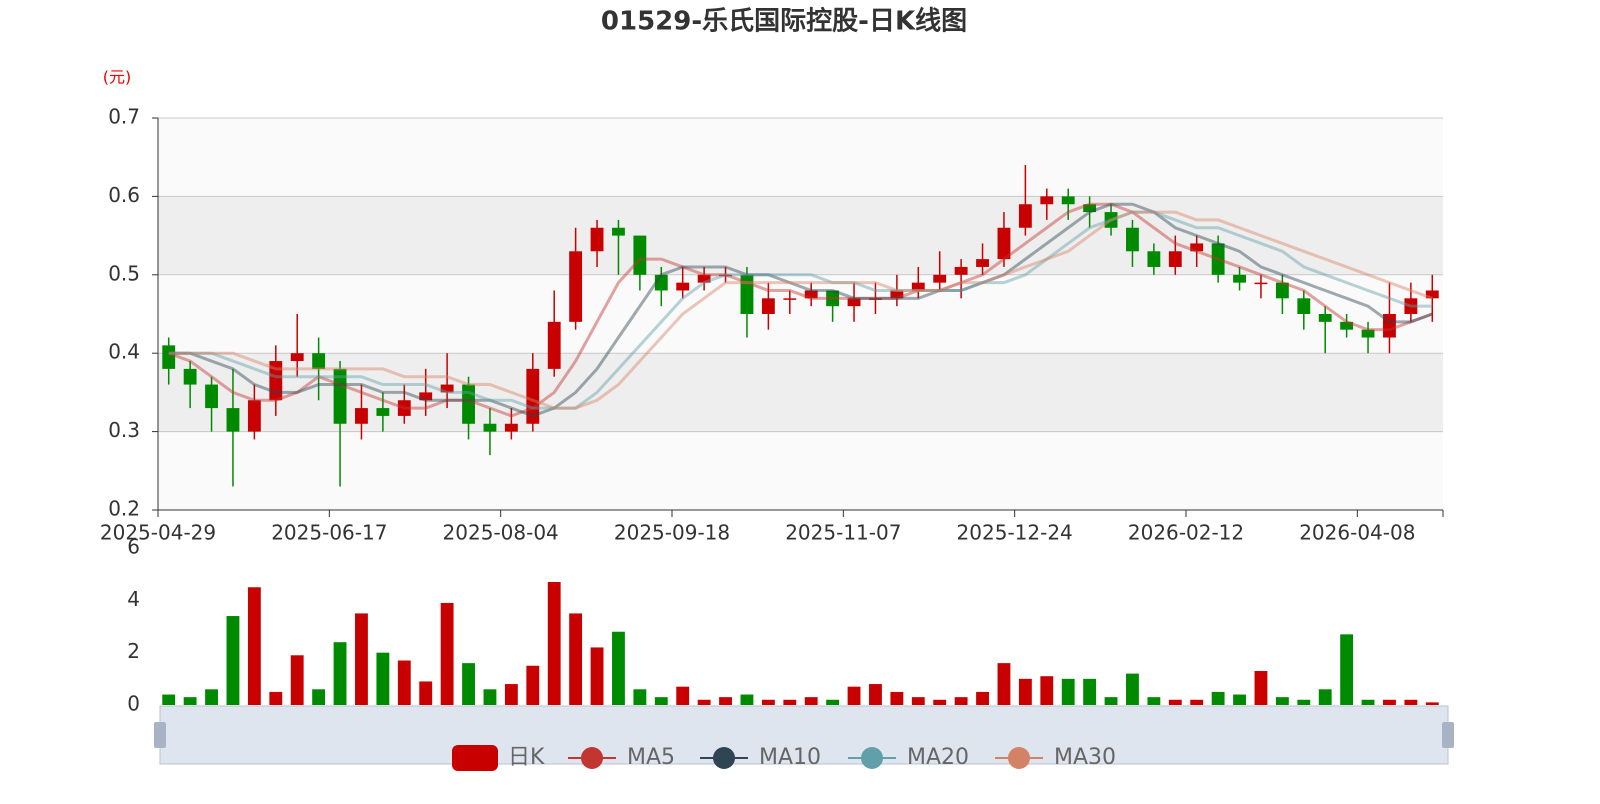 This screenshot has height=804, width=1600. What do you see at coordinates (475, 758) in the screenshot?
I see `legend-swatch` at bounding box center [475, 758].